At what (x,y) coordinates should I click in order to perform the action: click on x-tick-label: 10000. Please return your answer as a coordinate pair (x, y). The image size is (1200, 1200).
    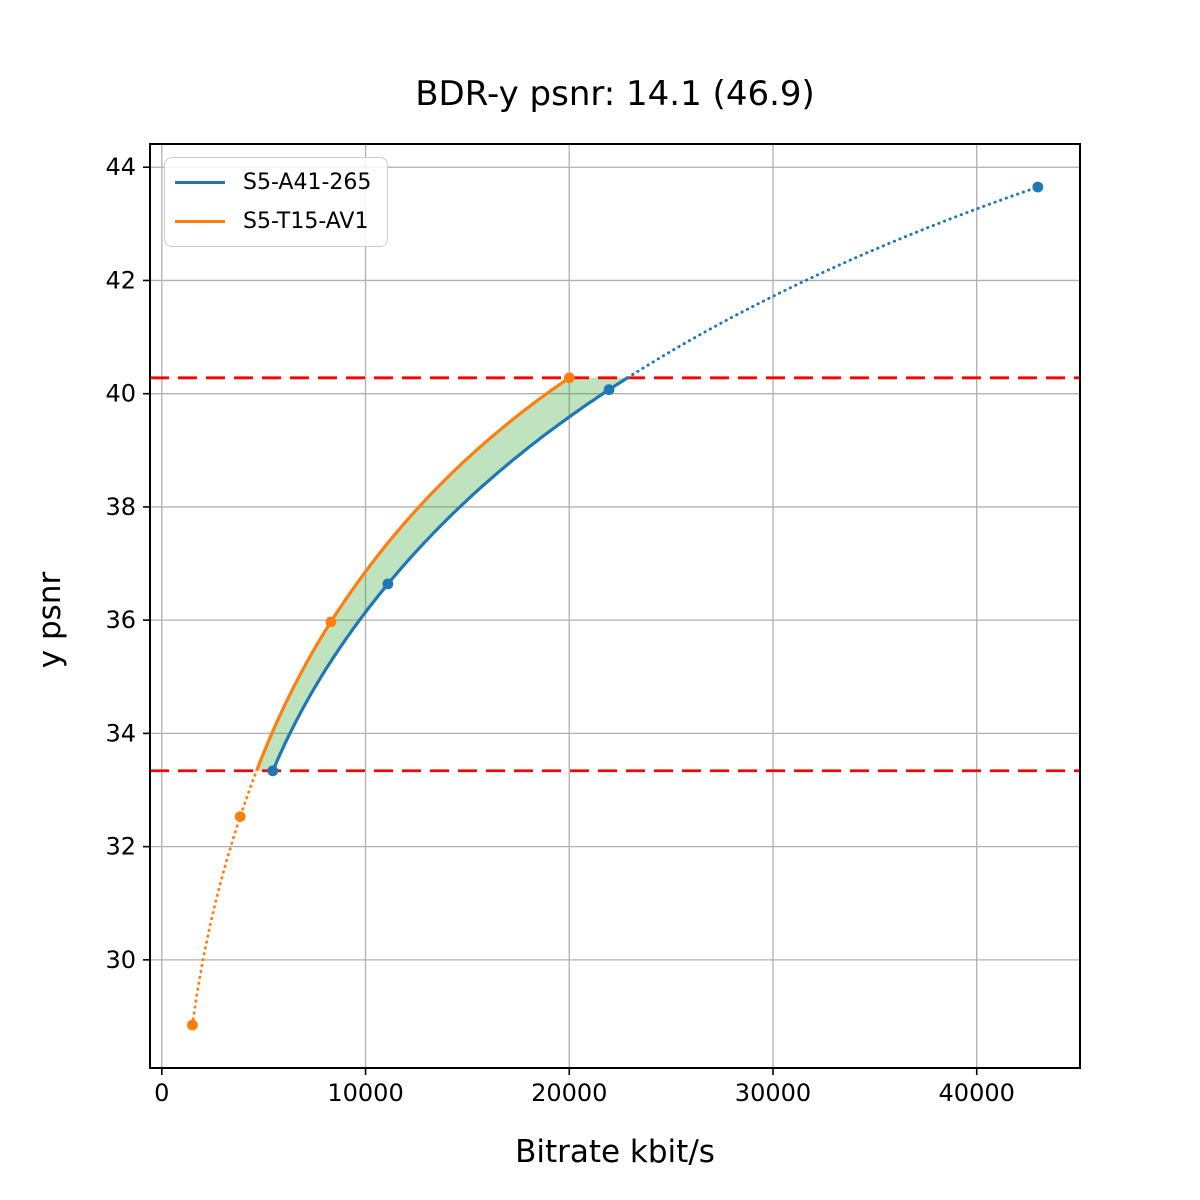
    Looking at the image, I should click on (365, 1093).